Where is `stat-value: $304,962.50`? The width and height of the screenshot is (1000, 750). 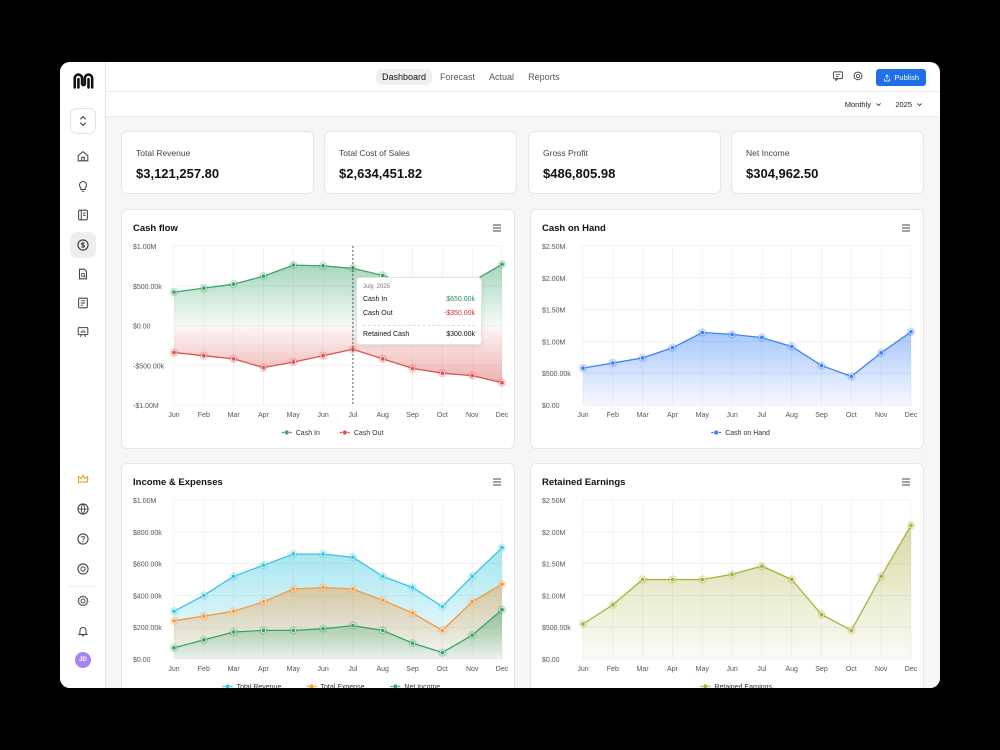
stat-value: $304,962.50 is located at coordinates (782, 173).